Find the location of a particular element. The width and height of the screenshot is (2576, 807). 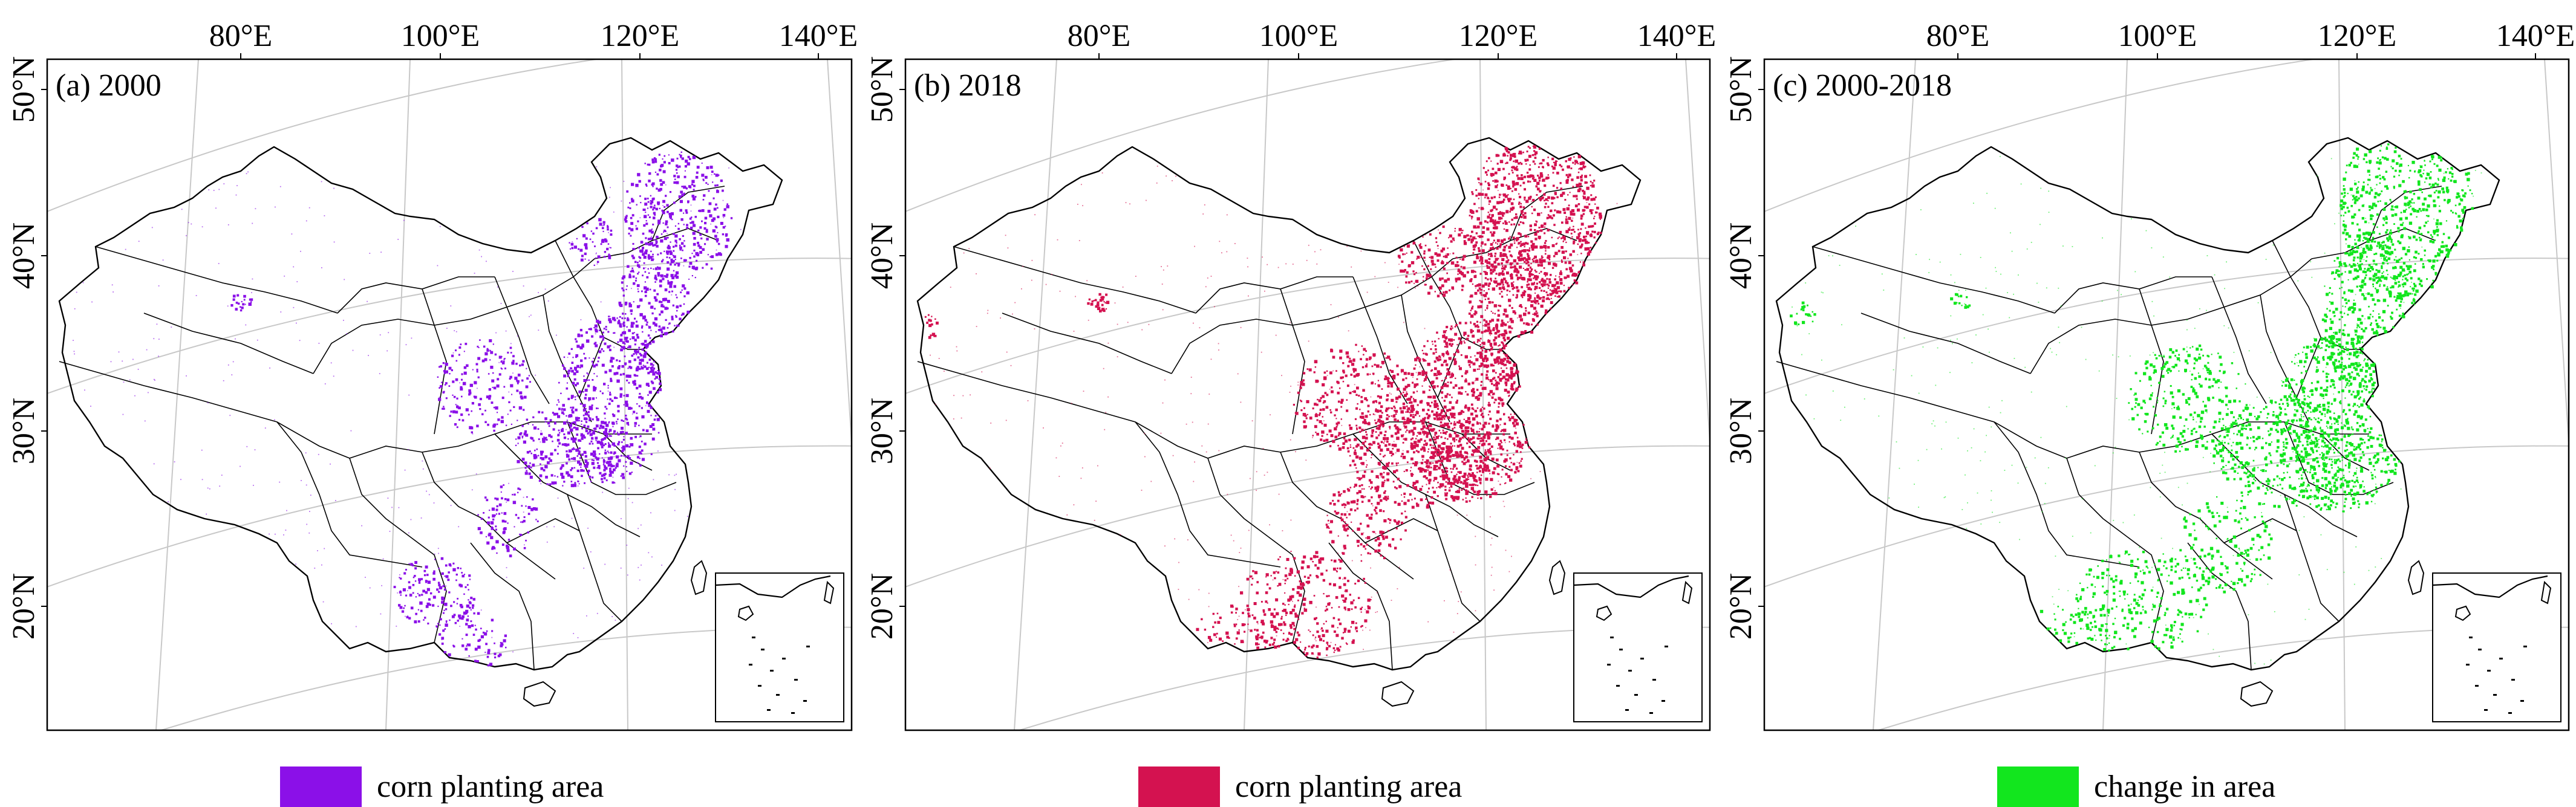

lat-label-a-2: 30°N is located at coordinates (24, 431).